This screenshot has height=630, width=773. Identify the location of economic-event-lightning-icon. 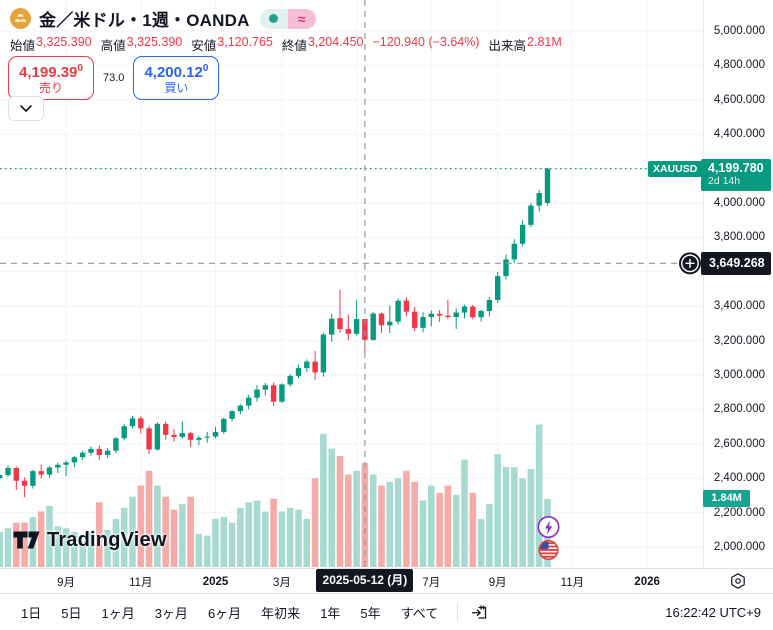
(548, 527).